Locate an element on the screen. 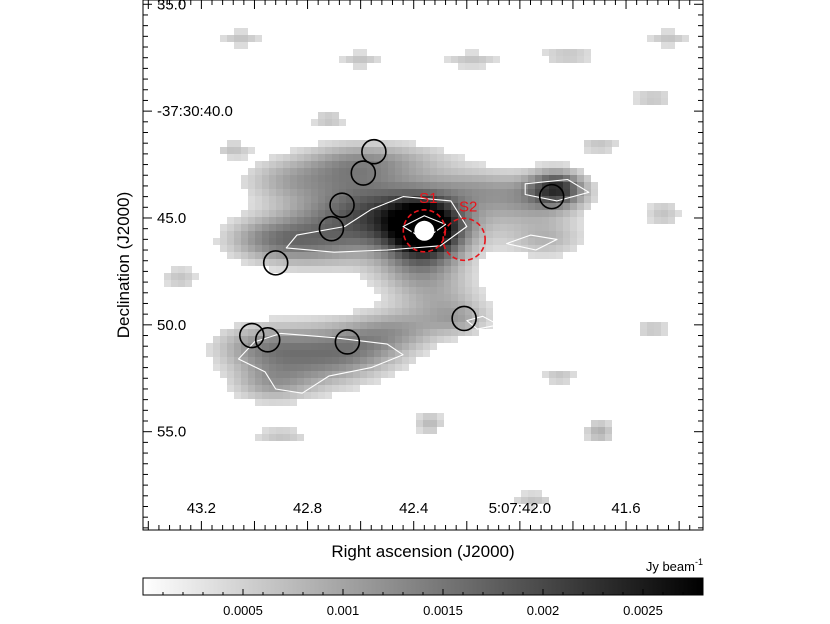 The width and height of the screenshot is (830, 624). contour-line is located at coordinates (376, 224).